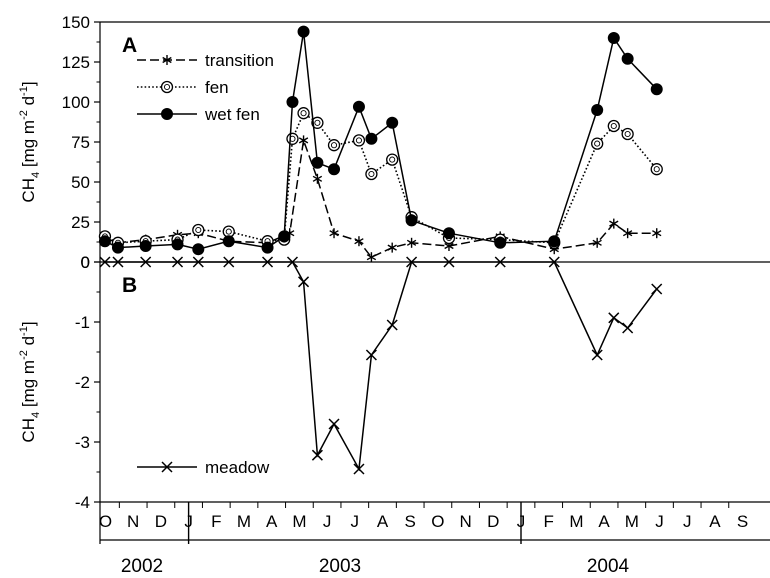 The width and height of the screenshot is (770, 578). What do you see at coordinates (237, 467) in the screenshot?
I see `legend-label: meadow` at bounding box center [237, 467].